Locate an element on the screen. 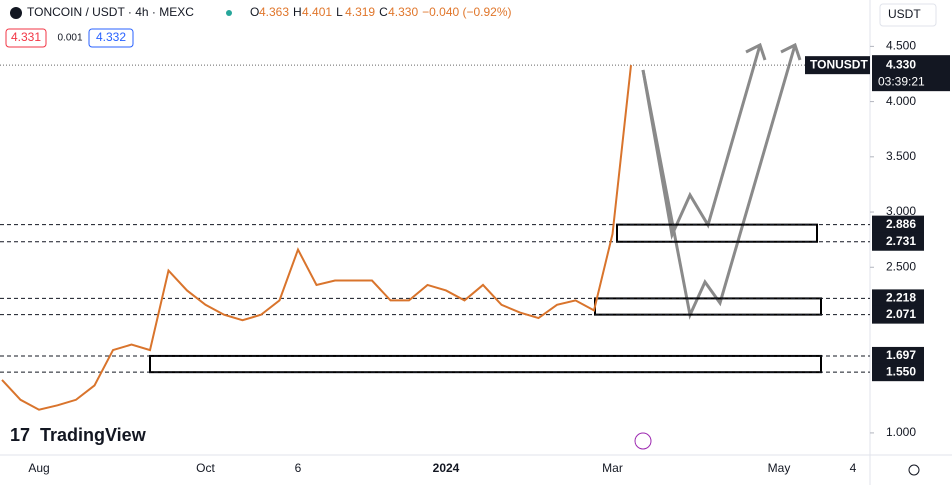 This screenshot has width=952, height=485. y-tick-label: 2.500 is located at coordinates (901, 266).